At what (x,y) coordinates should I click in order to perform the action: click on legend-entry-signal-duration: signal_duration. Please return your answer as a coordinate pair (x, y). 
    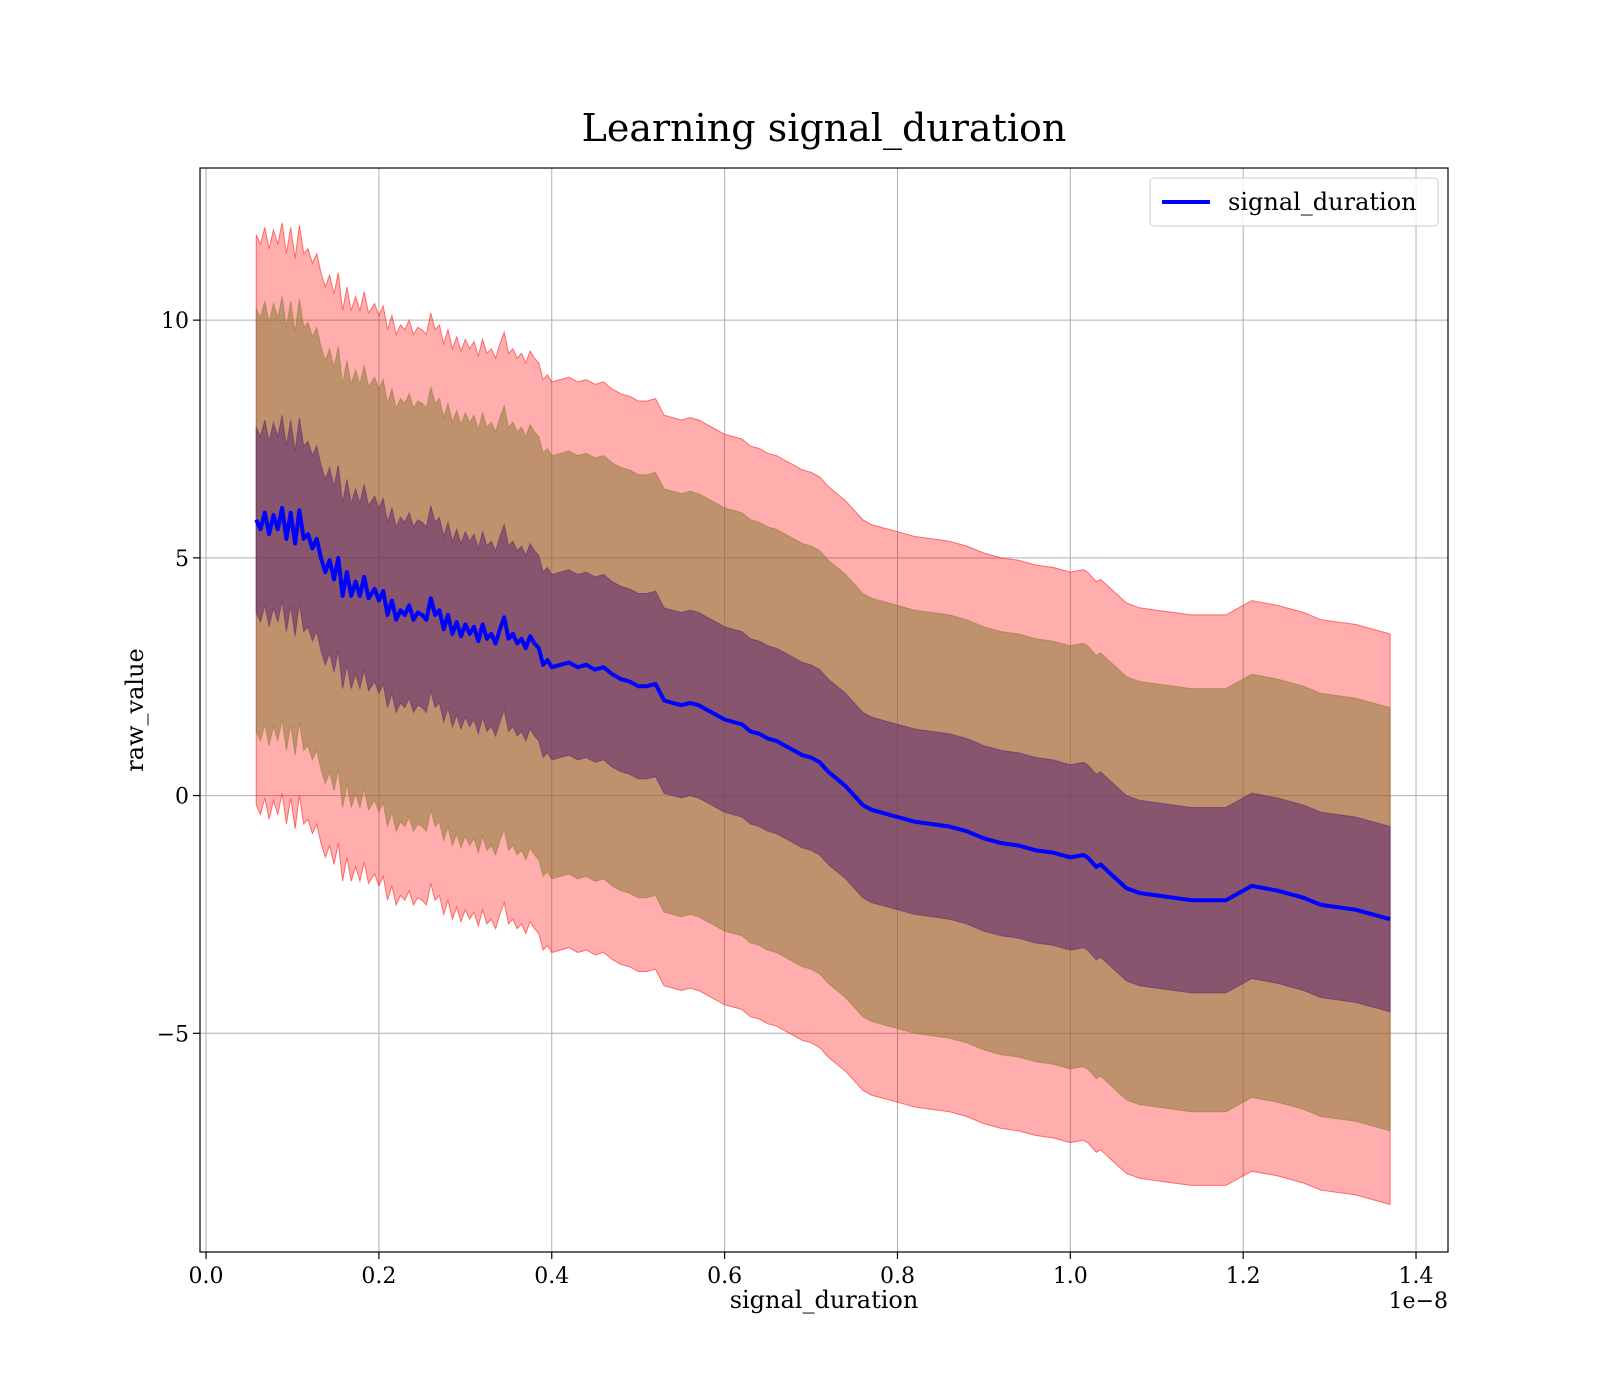
    Looking at the image, I should click on (1322, 202).